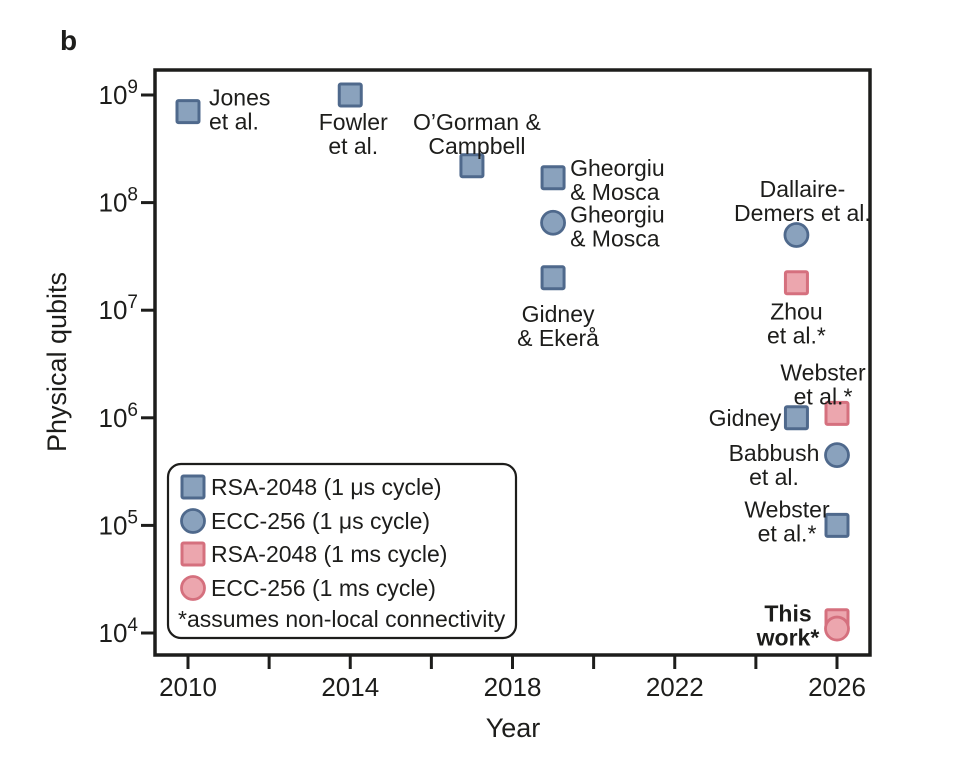 This screenshot has width=960, height=778. Describe the element at coordinates (342, 619) in the screenshot. I see `legend-footnote: *assumes non-local connectivity` at that location.